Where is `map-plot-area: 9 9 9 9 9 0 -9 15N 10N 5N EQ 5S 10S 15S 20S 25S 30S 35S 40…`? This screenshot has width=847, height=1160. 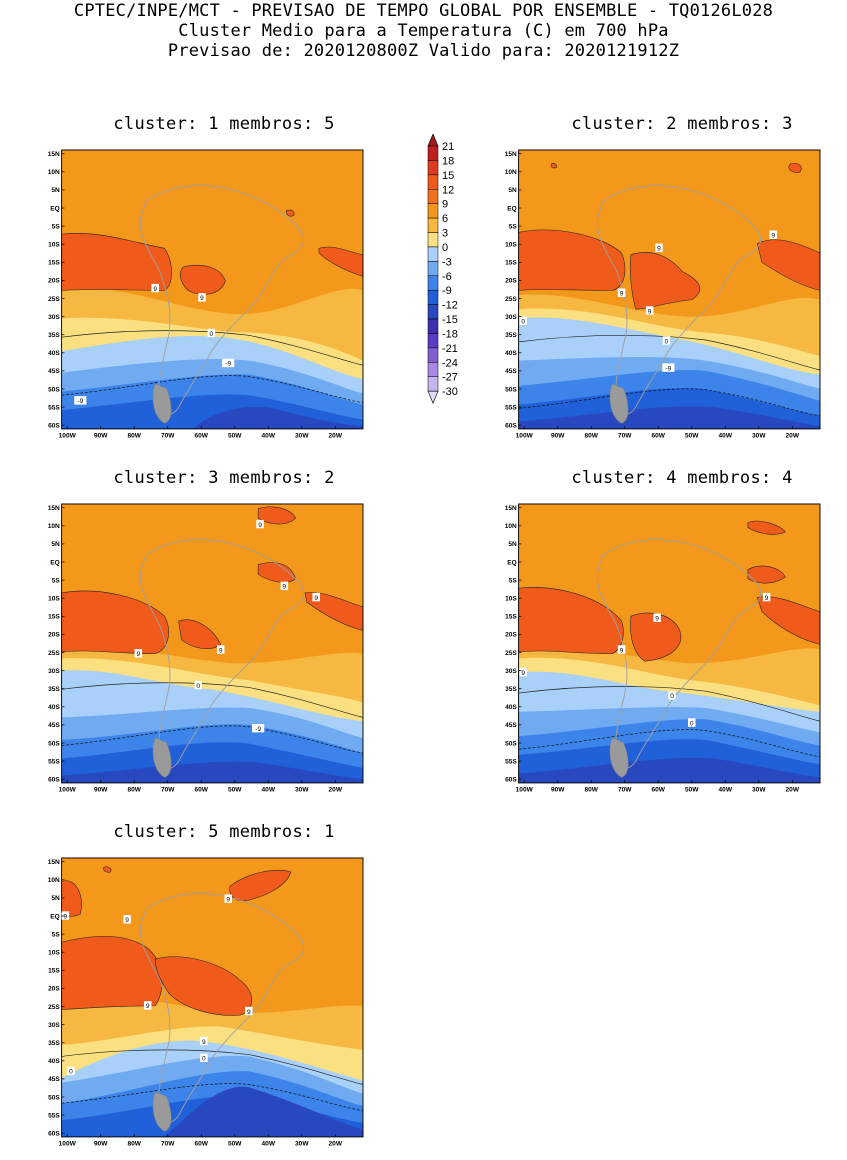 map-plot-area: 9 9 9 9 9 0 -9 15N 10N 5N EQ 5S 10S 15S 20S 25S 30S 35S 40… is located at coordinates (206, 648).